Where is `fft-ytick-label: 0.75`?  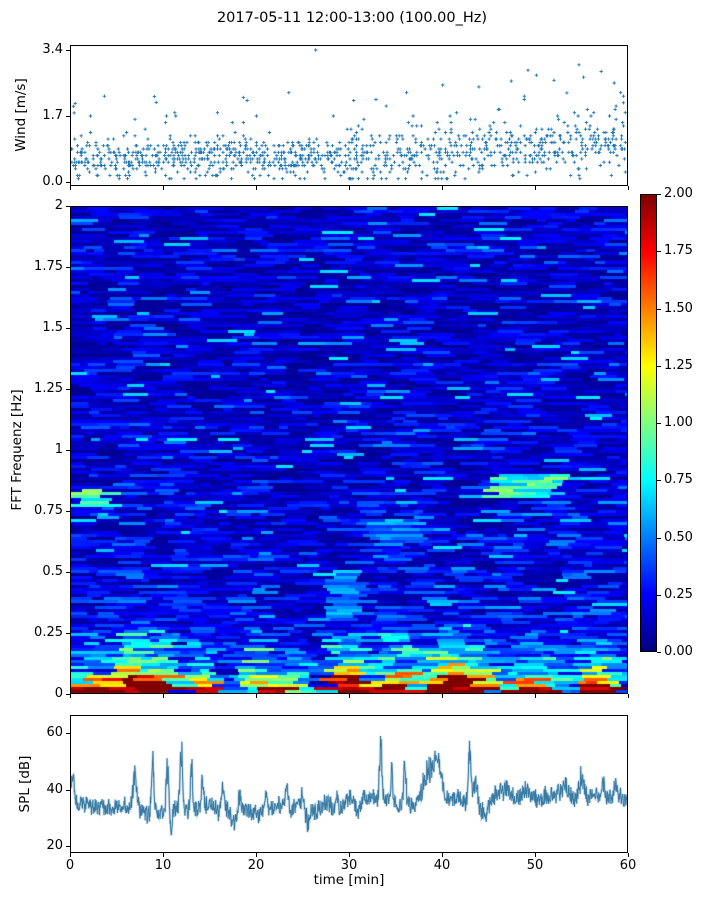
fft-ytick-label: 0.75 is located at coordinates (48, 510).